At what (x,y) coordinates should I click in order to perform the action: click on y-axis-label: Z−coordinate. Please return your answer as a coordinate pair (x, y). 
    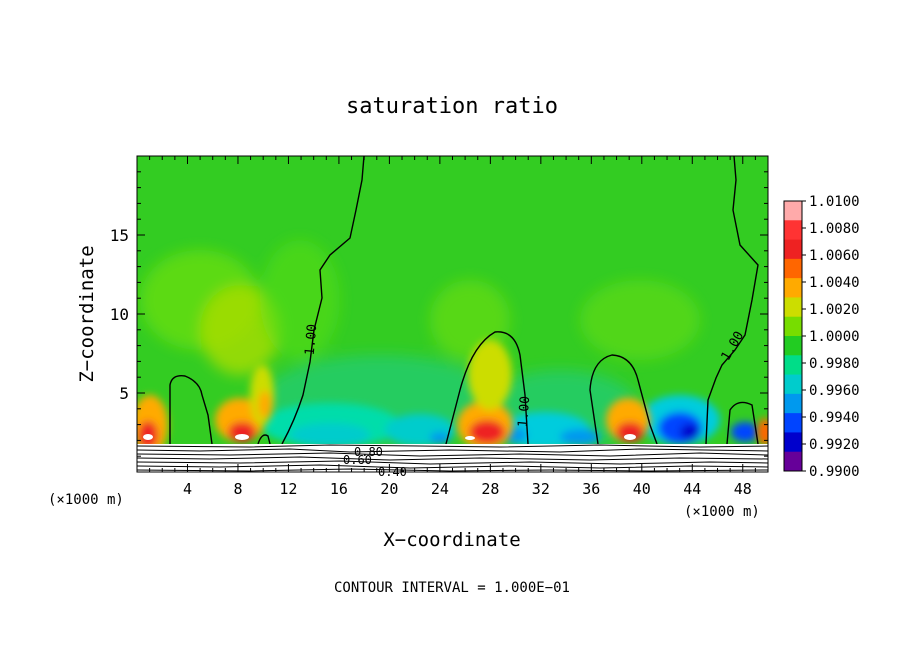
    Looking at the image, I should click on (87, 313).